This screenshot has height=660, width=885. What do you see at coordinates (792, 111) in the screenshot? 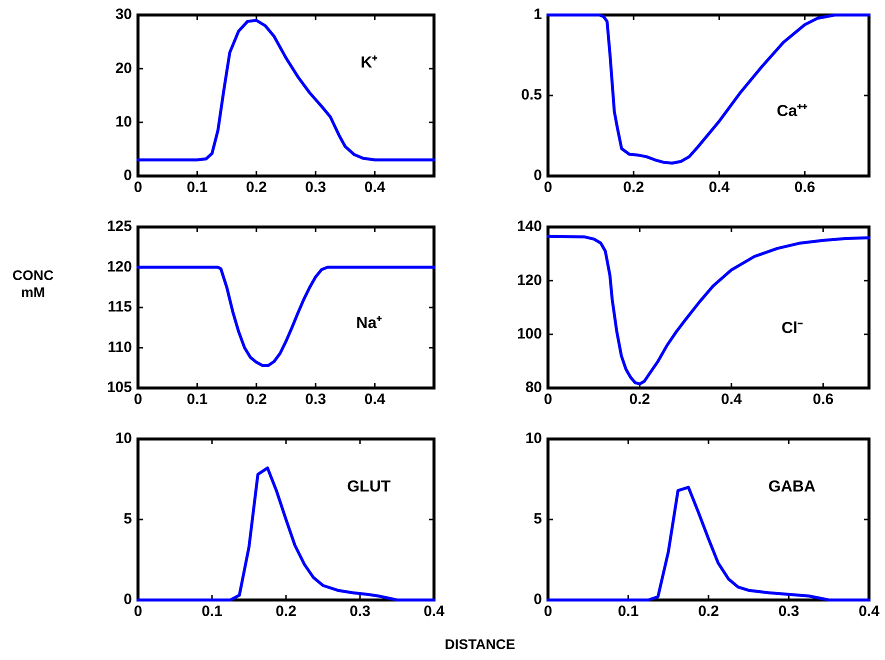
I see `annotation: Ca⁺⁺` at bounding box center [792, 111].